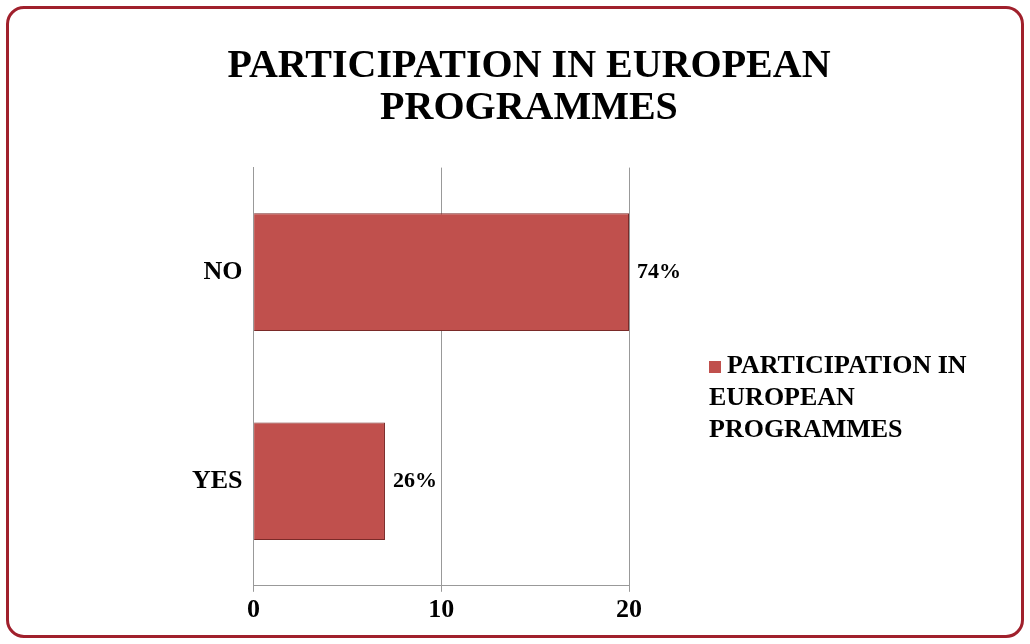 The height and width of the screenshot is (644, 1030). What do you see at coordinates (254, 609) in the screenshot?
I see `x-tick-label: 0` at bounding box center [254, 609].